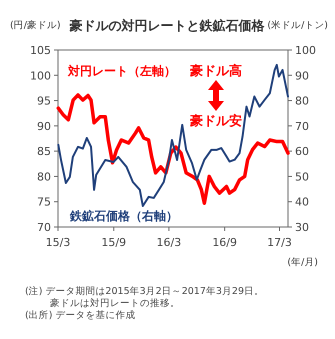 The width and height of the screenshot is (335, 339). Describe the element at coordinates (44, 101) in the screenshot. I see `y-tick-label: 95` at that location.